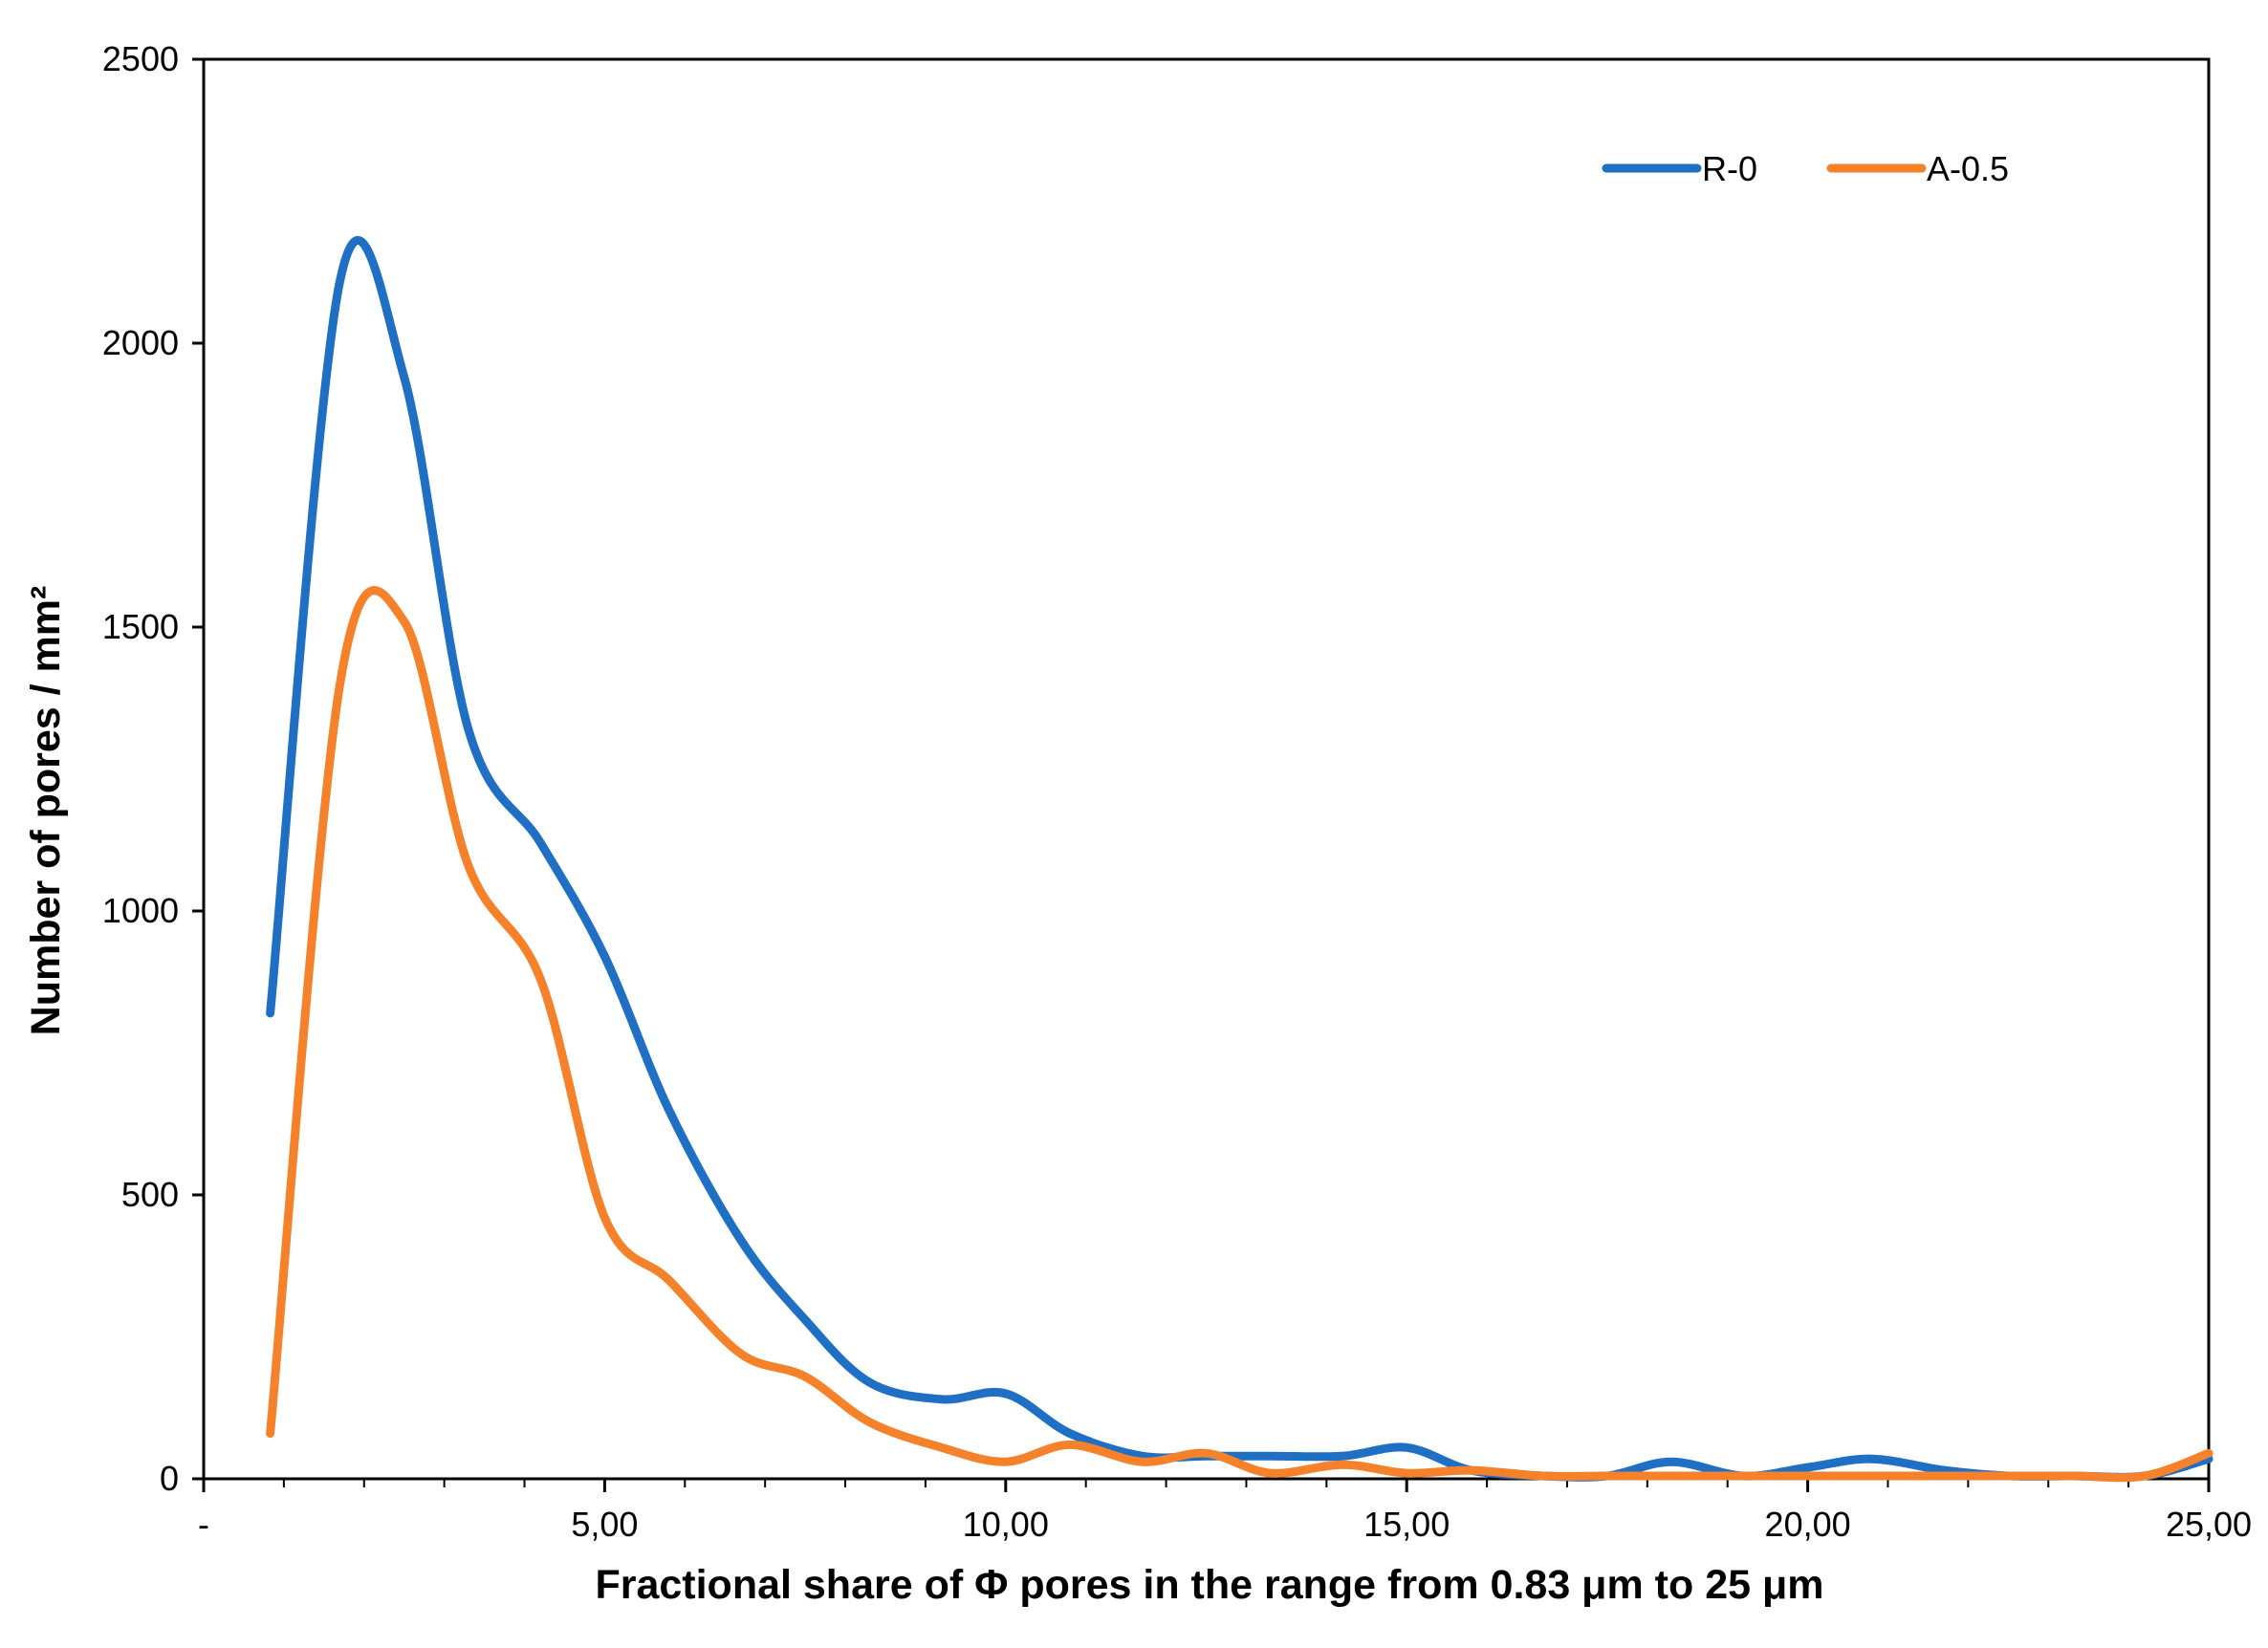  Describe the element at coordinates (605, 1525) in the screenshot. I see `x-tick-label: 5,00` at that location.